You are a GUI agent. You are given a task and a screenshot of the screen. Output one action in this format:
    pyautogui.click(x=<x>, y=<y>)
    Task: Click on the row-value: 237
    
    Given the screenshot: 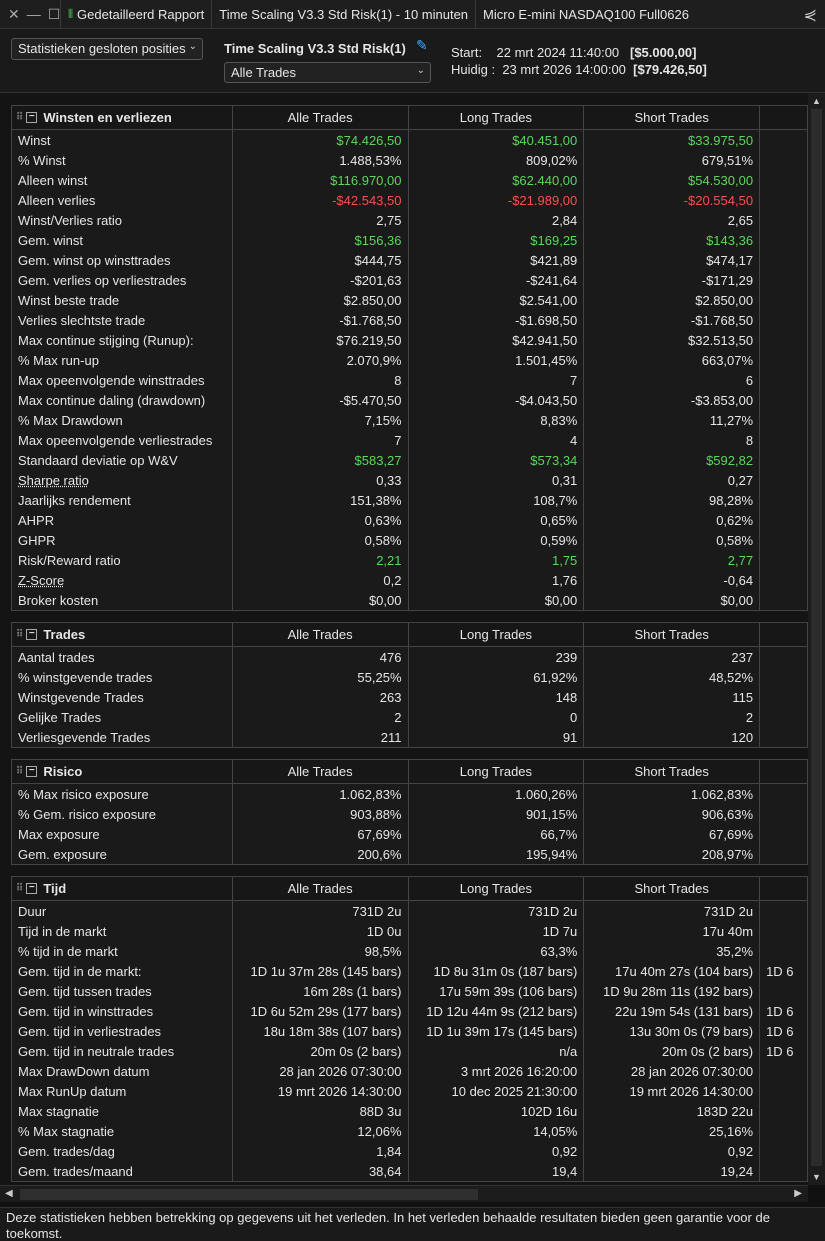 What is the action you would take?
    pyautogui.click(x=672, y=657)
    